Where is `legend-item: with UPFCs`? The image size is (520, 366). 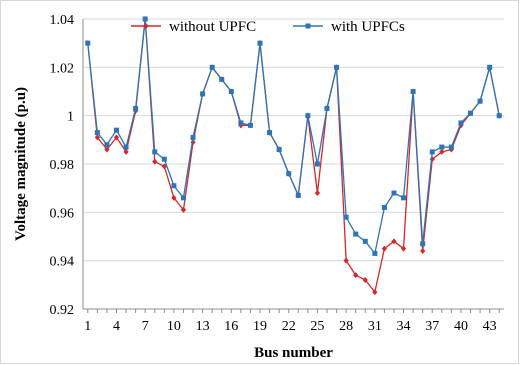
legend-item: with UPFCs is located at coordinates (349, 27).